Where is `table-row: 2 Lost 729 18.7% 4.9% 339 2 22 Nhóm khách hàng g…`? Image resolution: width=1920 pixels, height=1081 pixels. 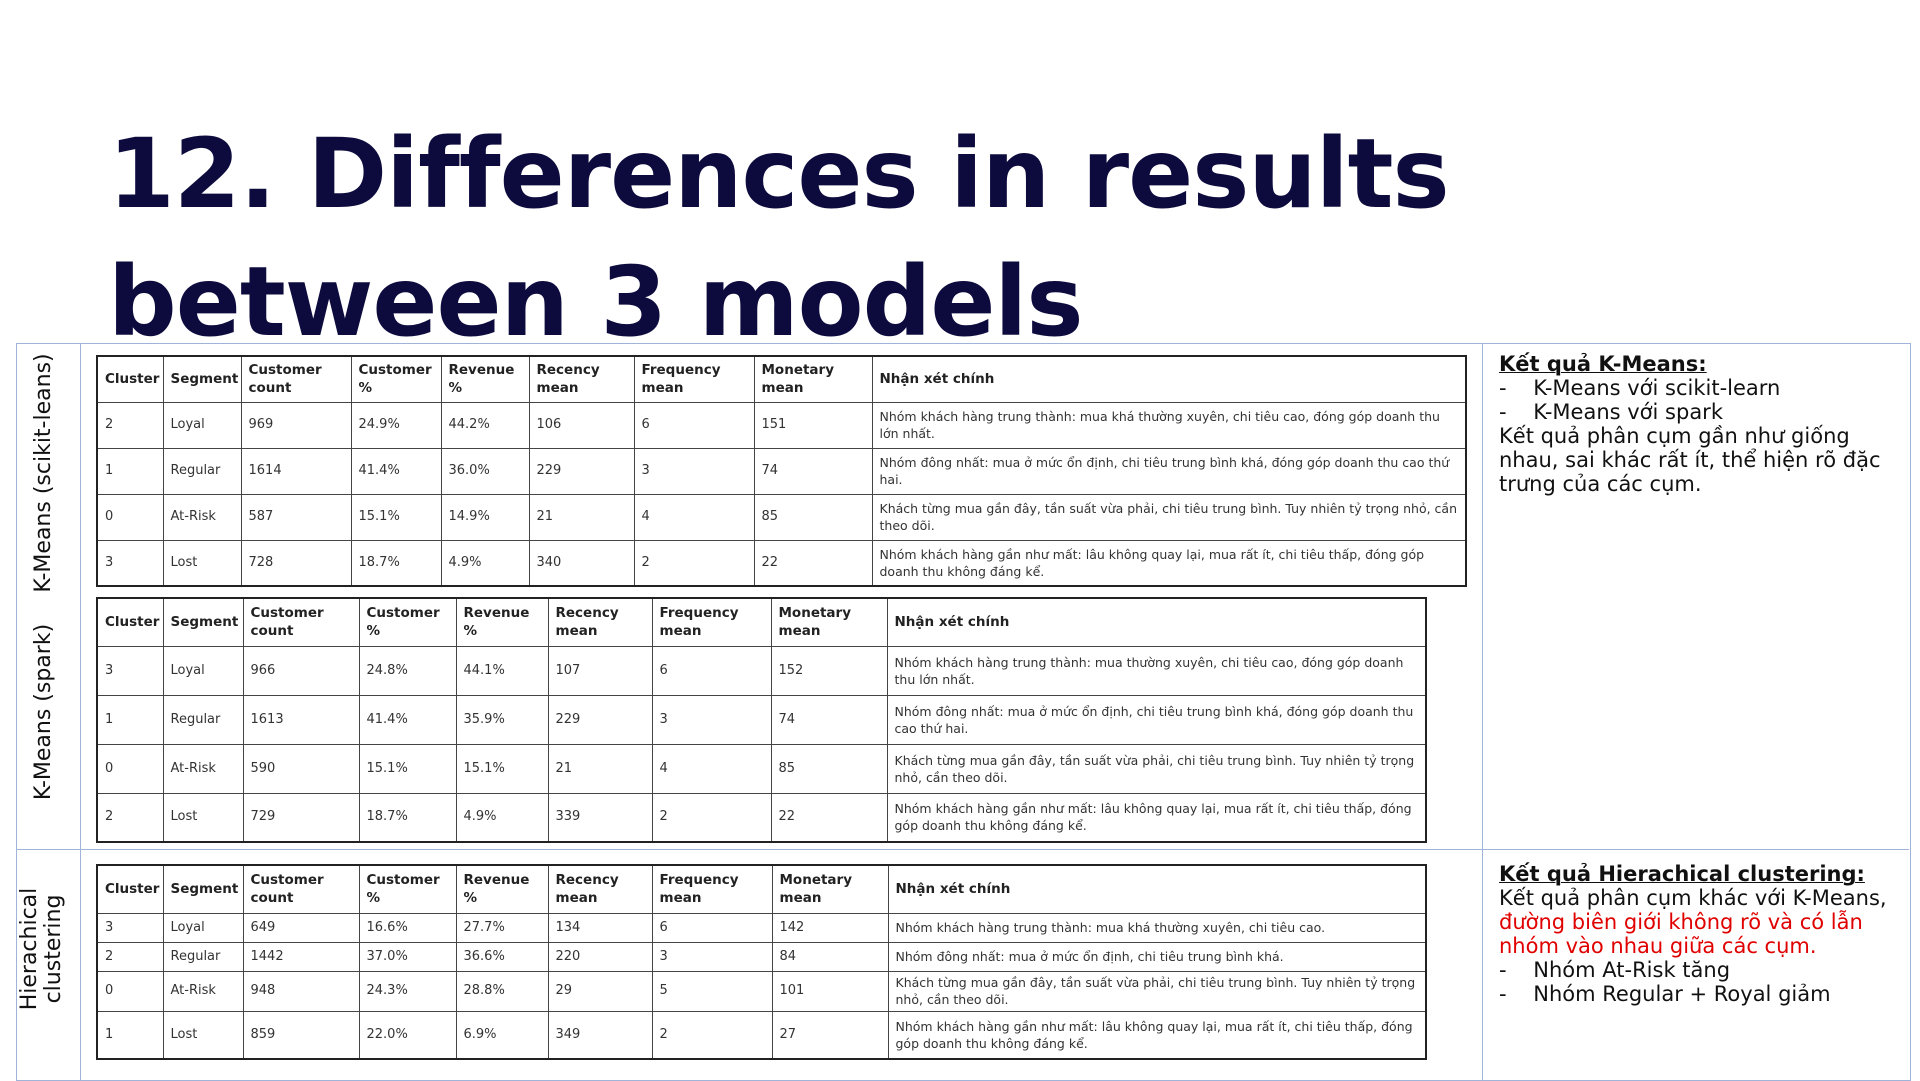 table-row: 2 Lost 729 18.7% 4.9% 339 2 22 Nhóm khách hàng g… is located at coordinates (761, 817).